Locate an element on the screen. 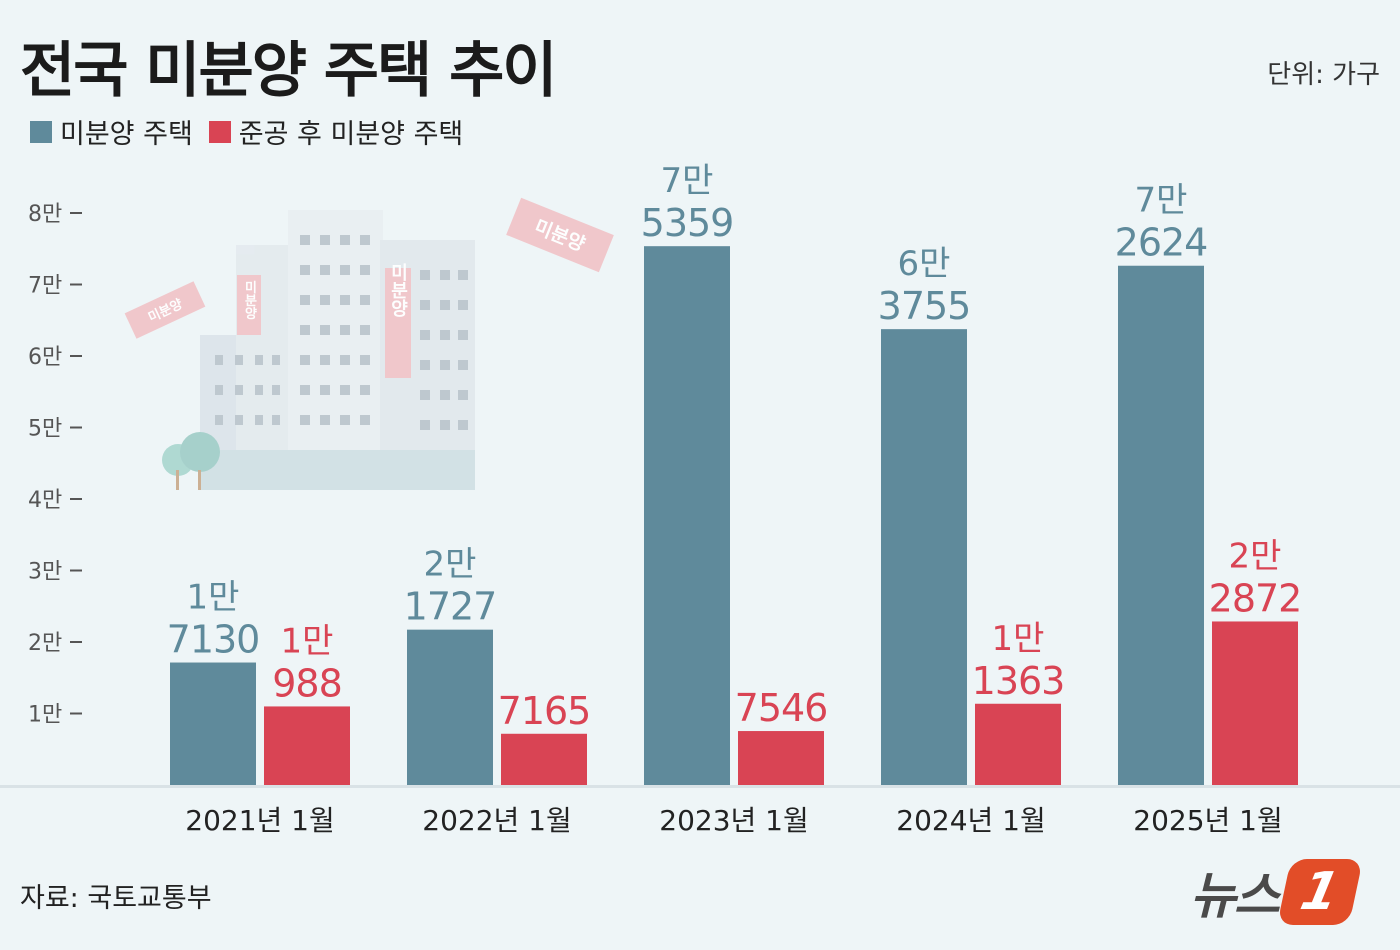 Image resolution: width=1400 pixels, height=950 pixels. y-tick-label: 1만 is located at coordinates (45, 715).